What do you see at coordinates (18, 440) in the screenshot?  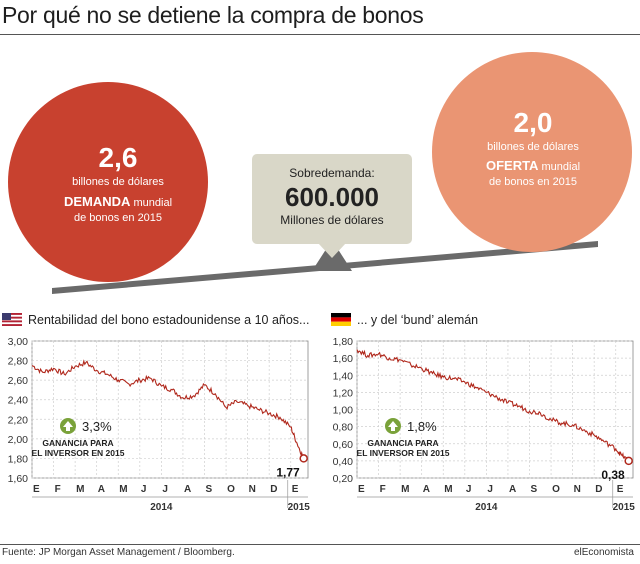 I see `y-tick-label: 2,00` at bounding box center [18, 440].